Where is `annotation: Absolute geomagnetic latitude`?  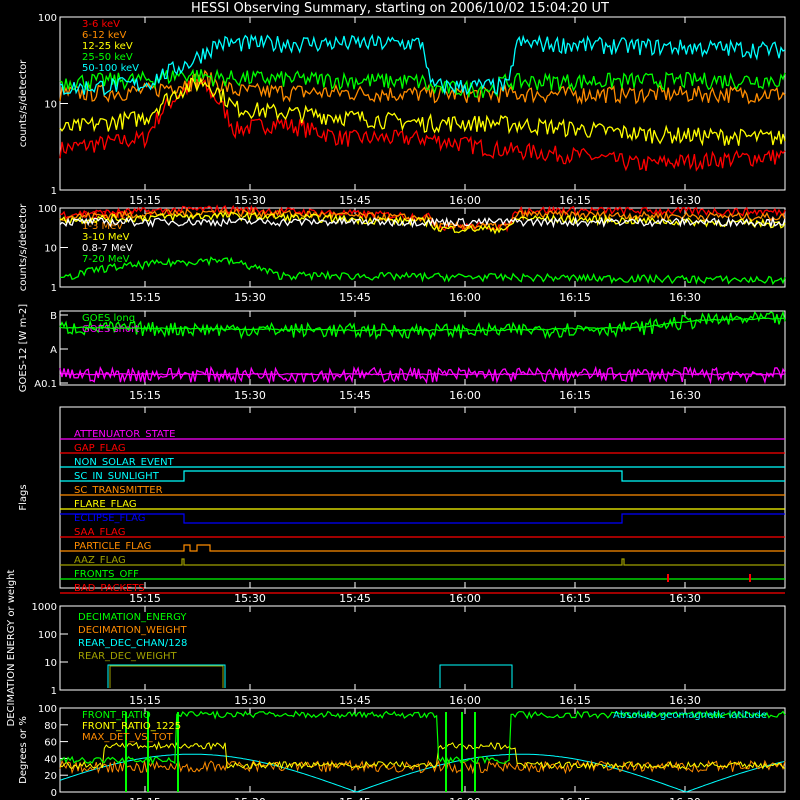 annotation: Absolute geomagnetic latitude is located at coordinates (690, 715).